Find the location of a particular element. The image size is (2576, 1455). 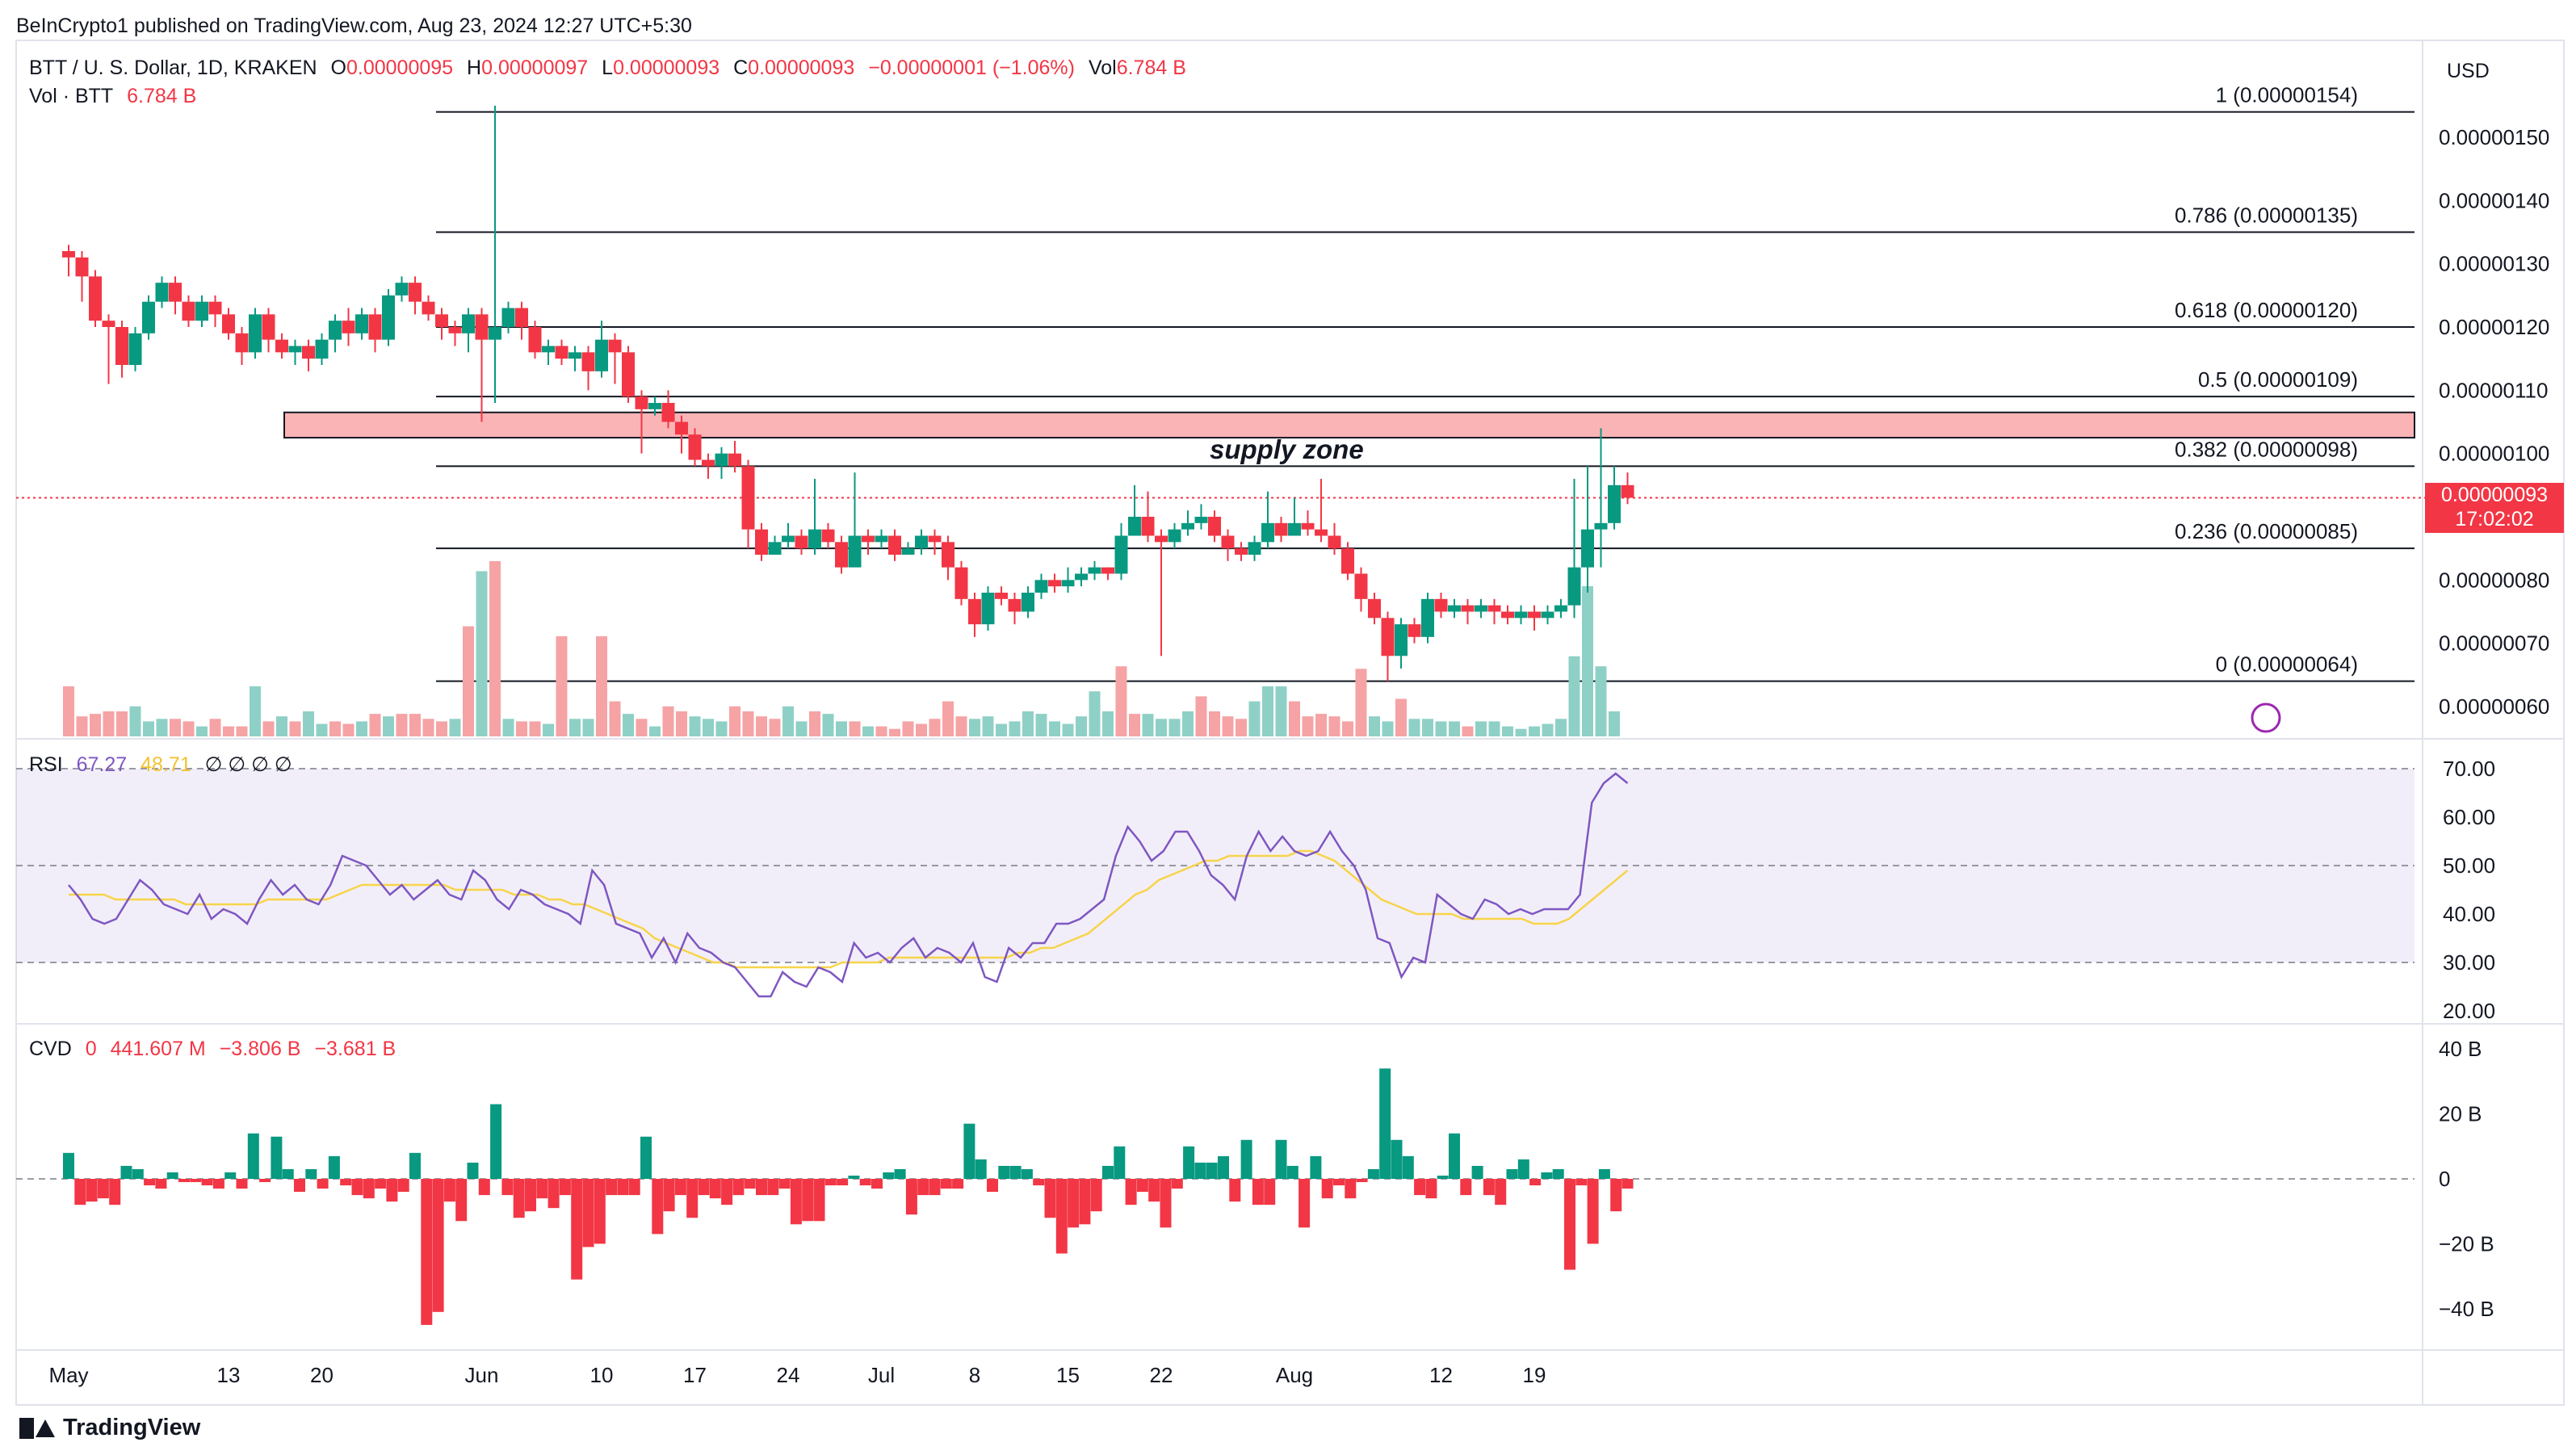

tradingview-logo: TradingView is located at coordinates (110, 1428).